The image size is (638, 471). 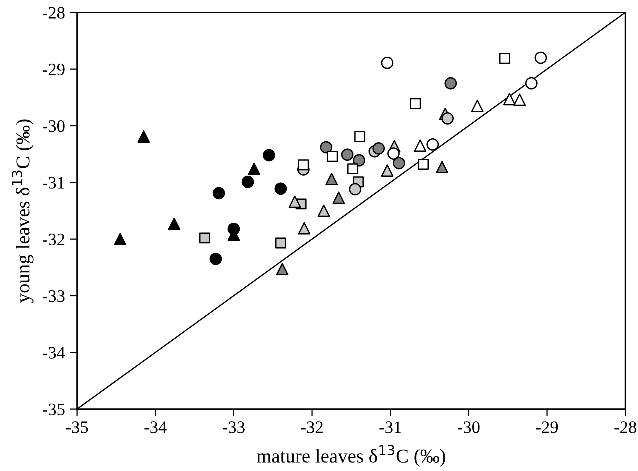 I want to click on x-tick-label: -33, so click(x=234, y=428).